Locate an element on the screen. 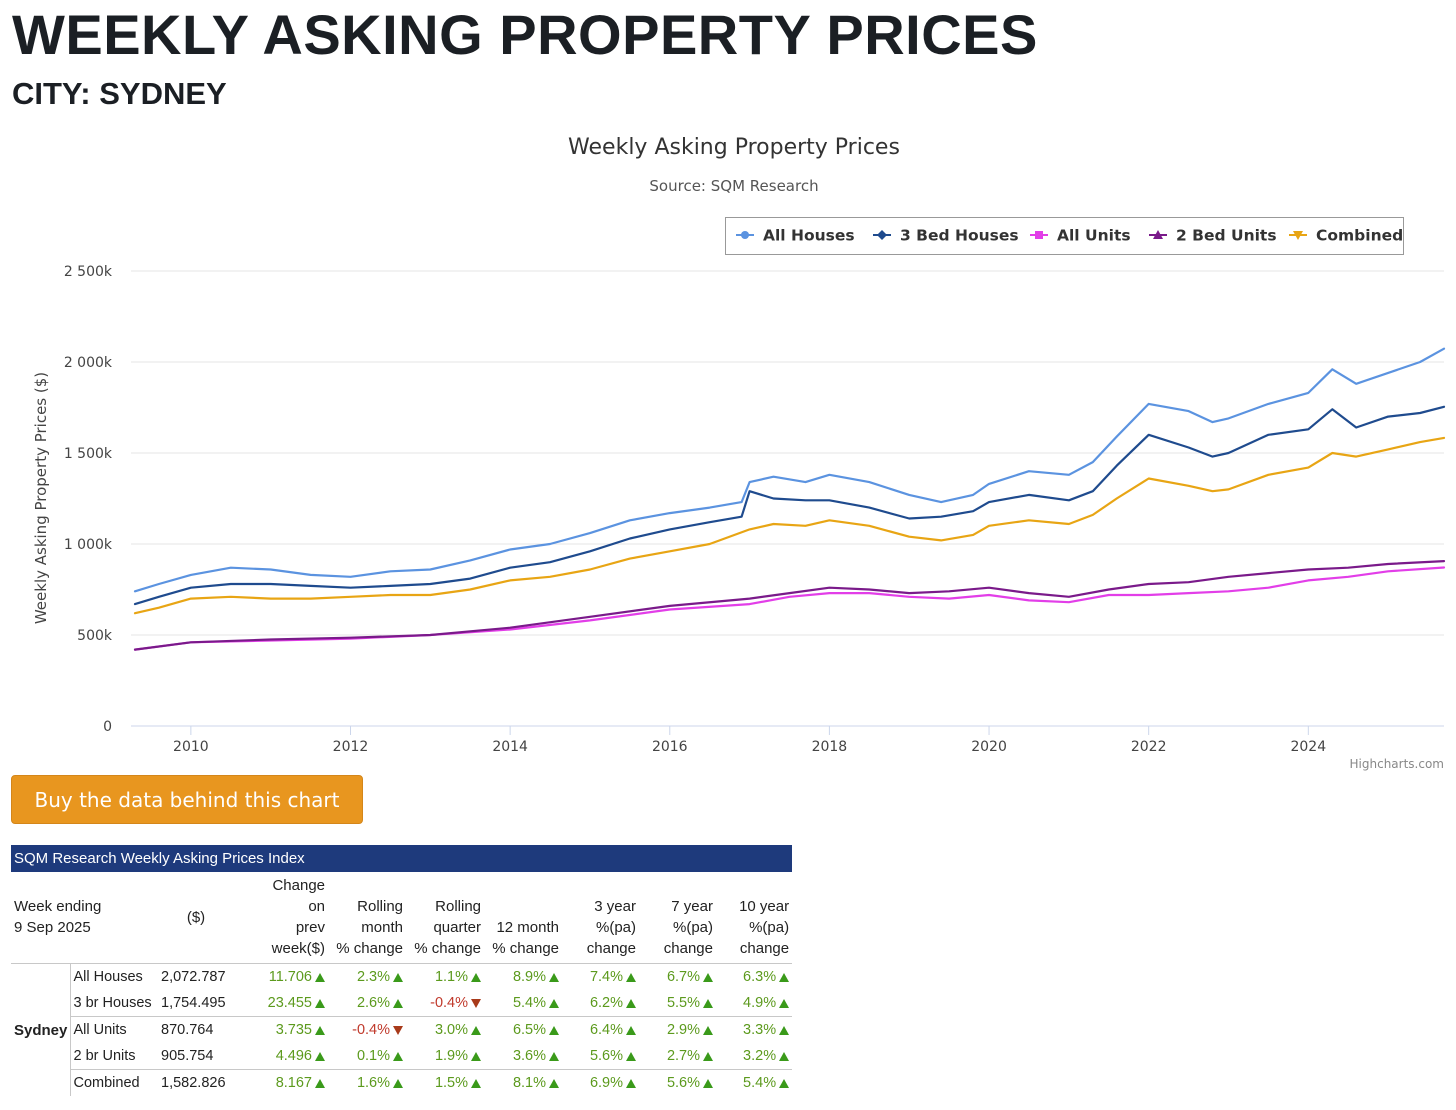  header-rolling-month: Rolling month% change is located at coordinates (367, 918).